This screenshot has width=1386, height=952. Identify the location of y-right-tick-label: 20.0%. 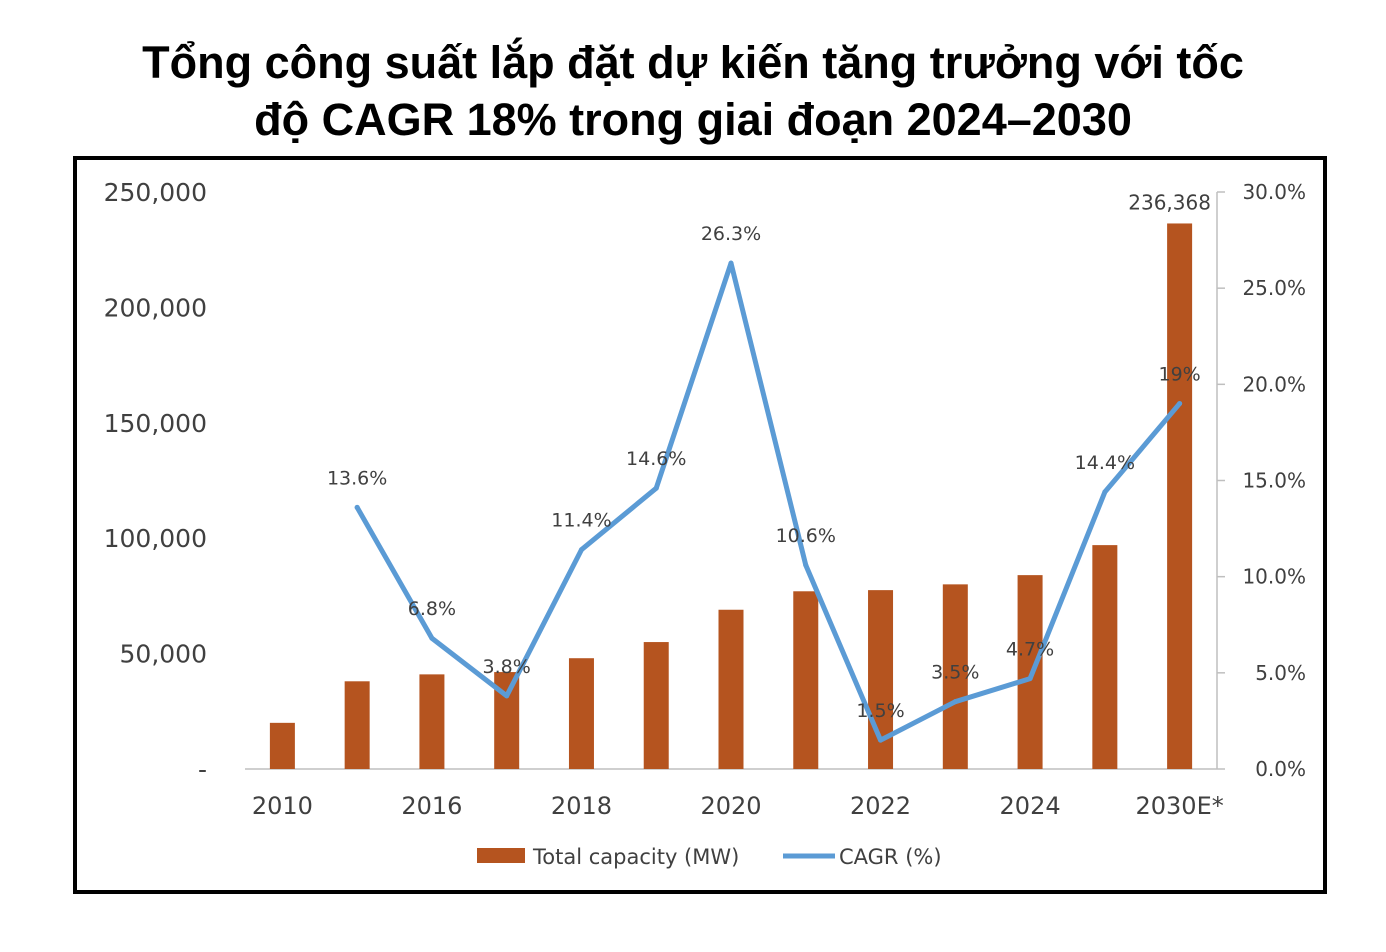
(1274, 384).